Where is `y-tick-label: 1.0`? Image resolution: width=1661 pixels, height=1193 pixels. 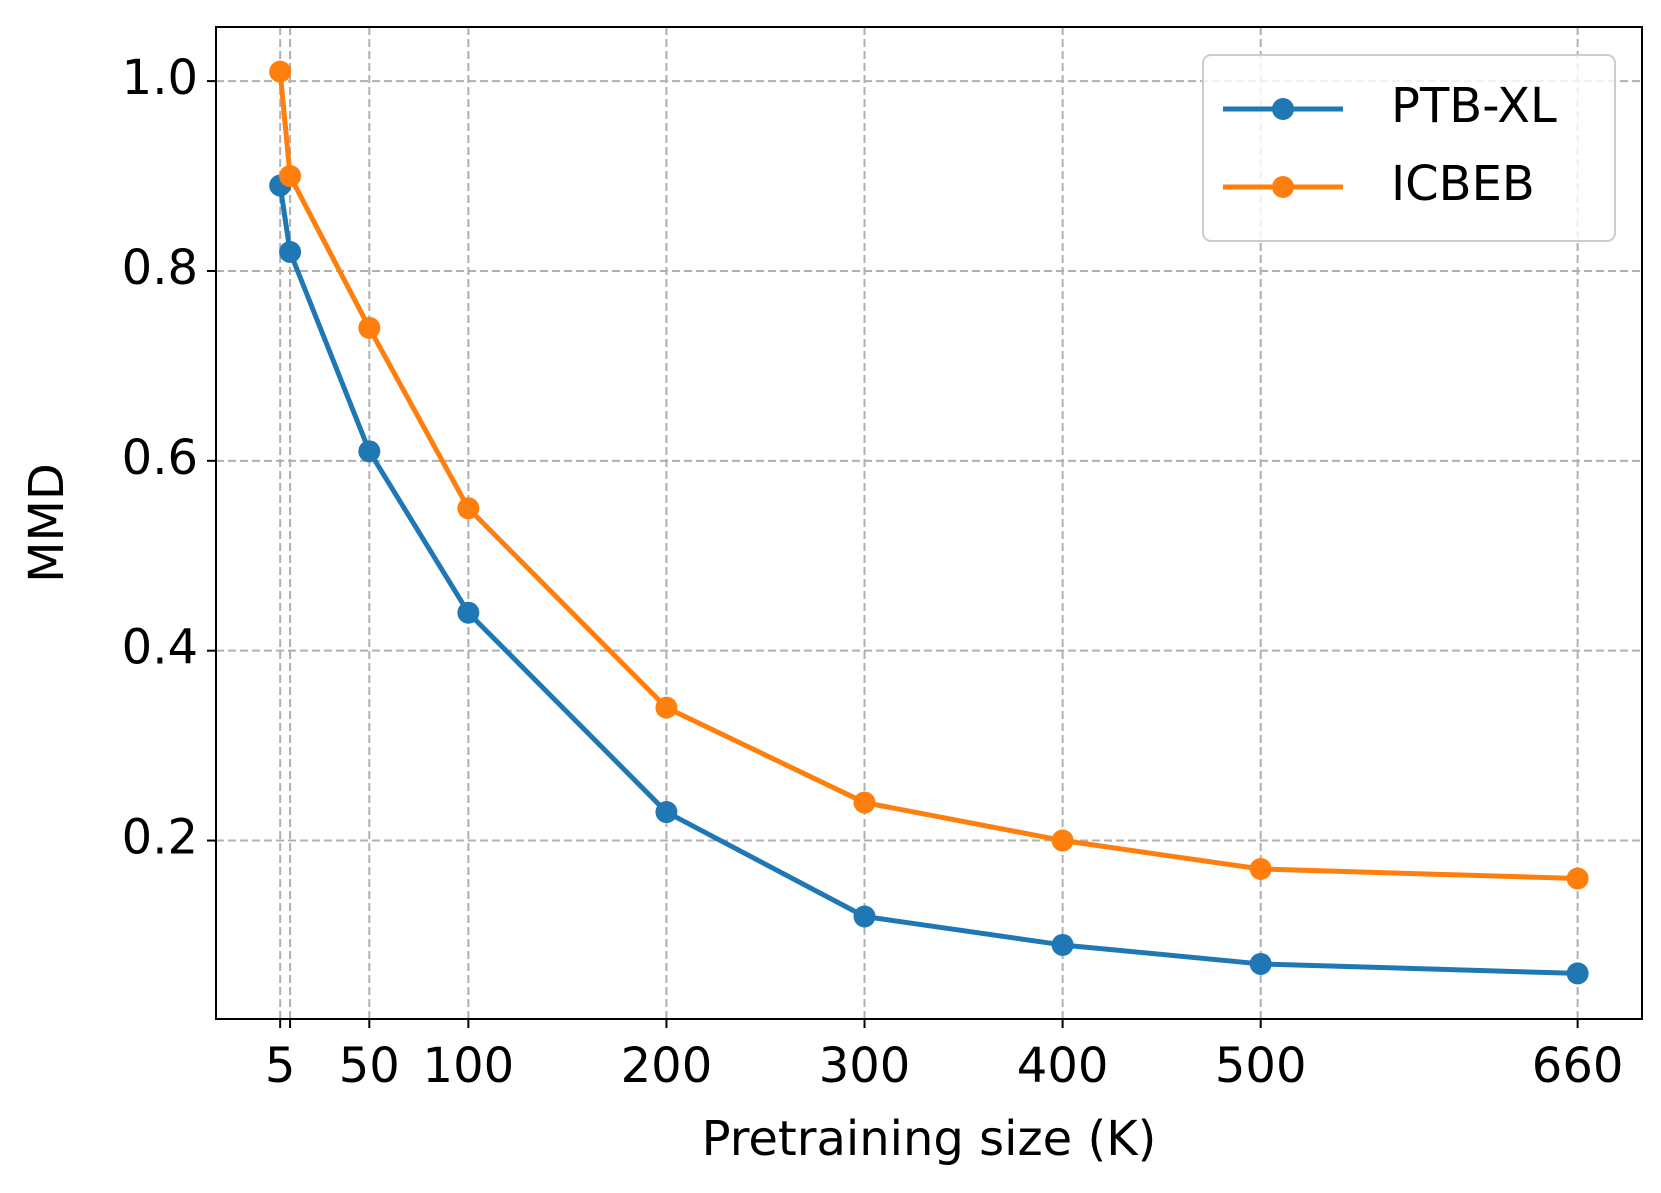
y-tick-label: 1.0 is located at coordinates (160, 78).